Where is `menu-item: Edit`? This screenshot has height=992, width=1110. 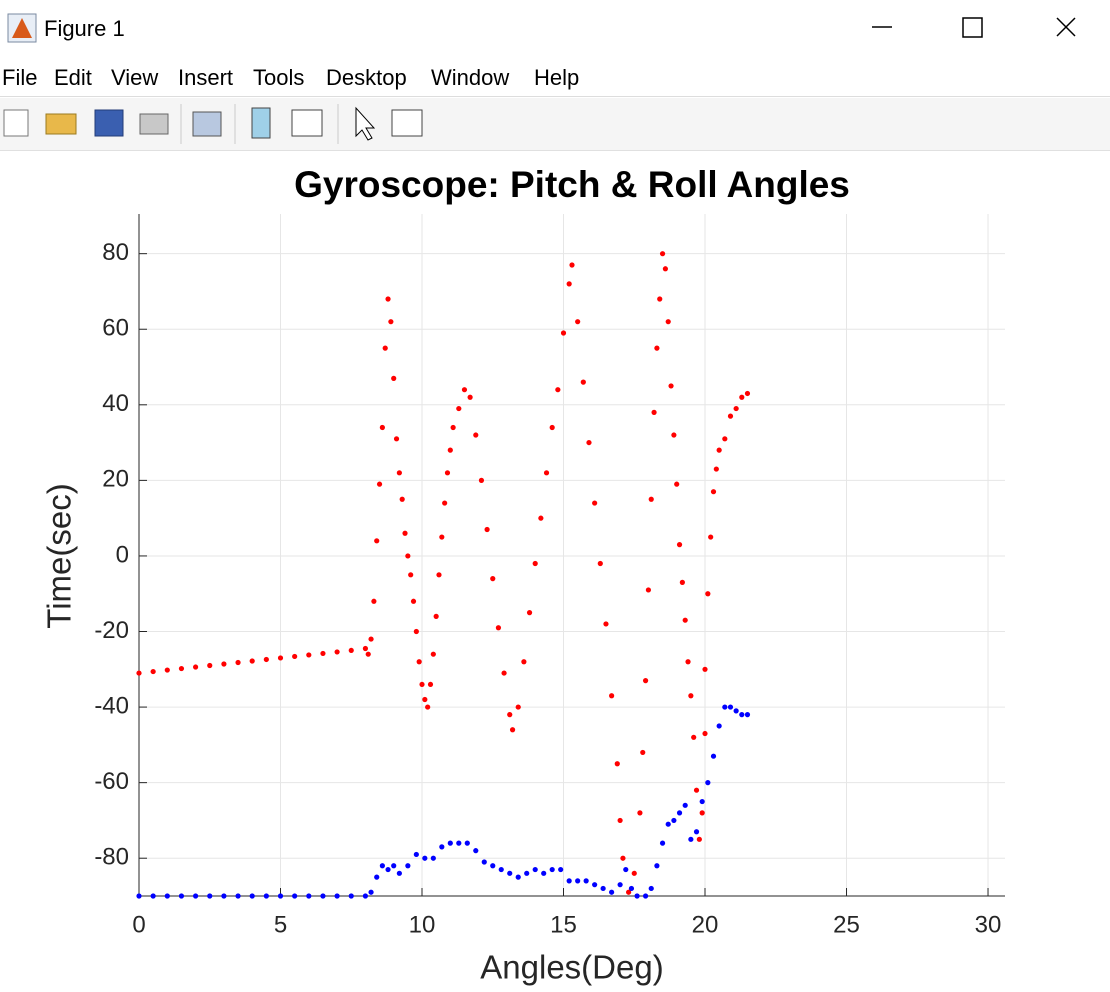
menu-item: Edit is located at coordinates (73, 77).